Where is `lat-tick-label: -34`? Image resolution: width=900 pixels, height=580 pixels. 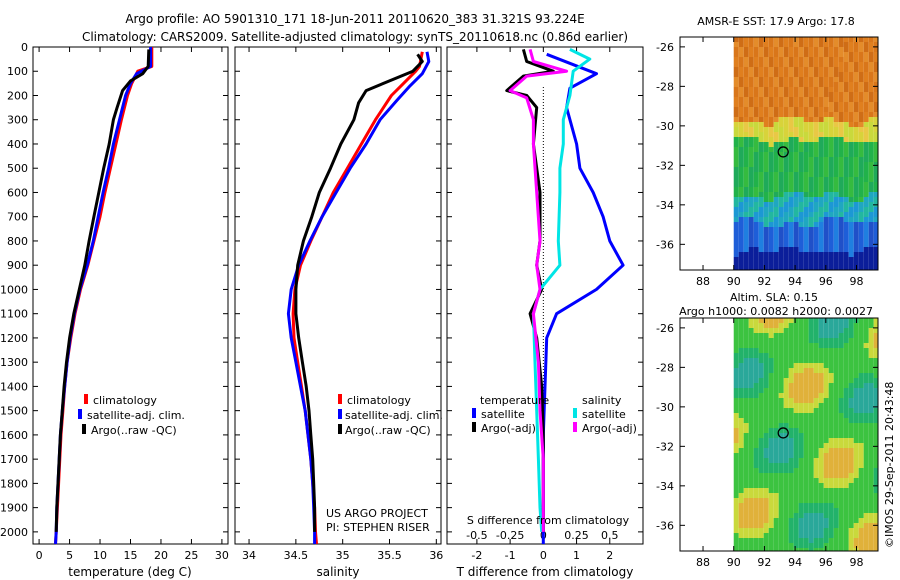 lat-tick-label: -34 is located at coordinates (665, 486).